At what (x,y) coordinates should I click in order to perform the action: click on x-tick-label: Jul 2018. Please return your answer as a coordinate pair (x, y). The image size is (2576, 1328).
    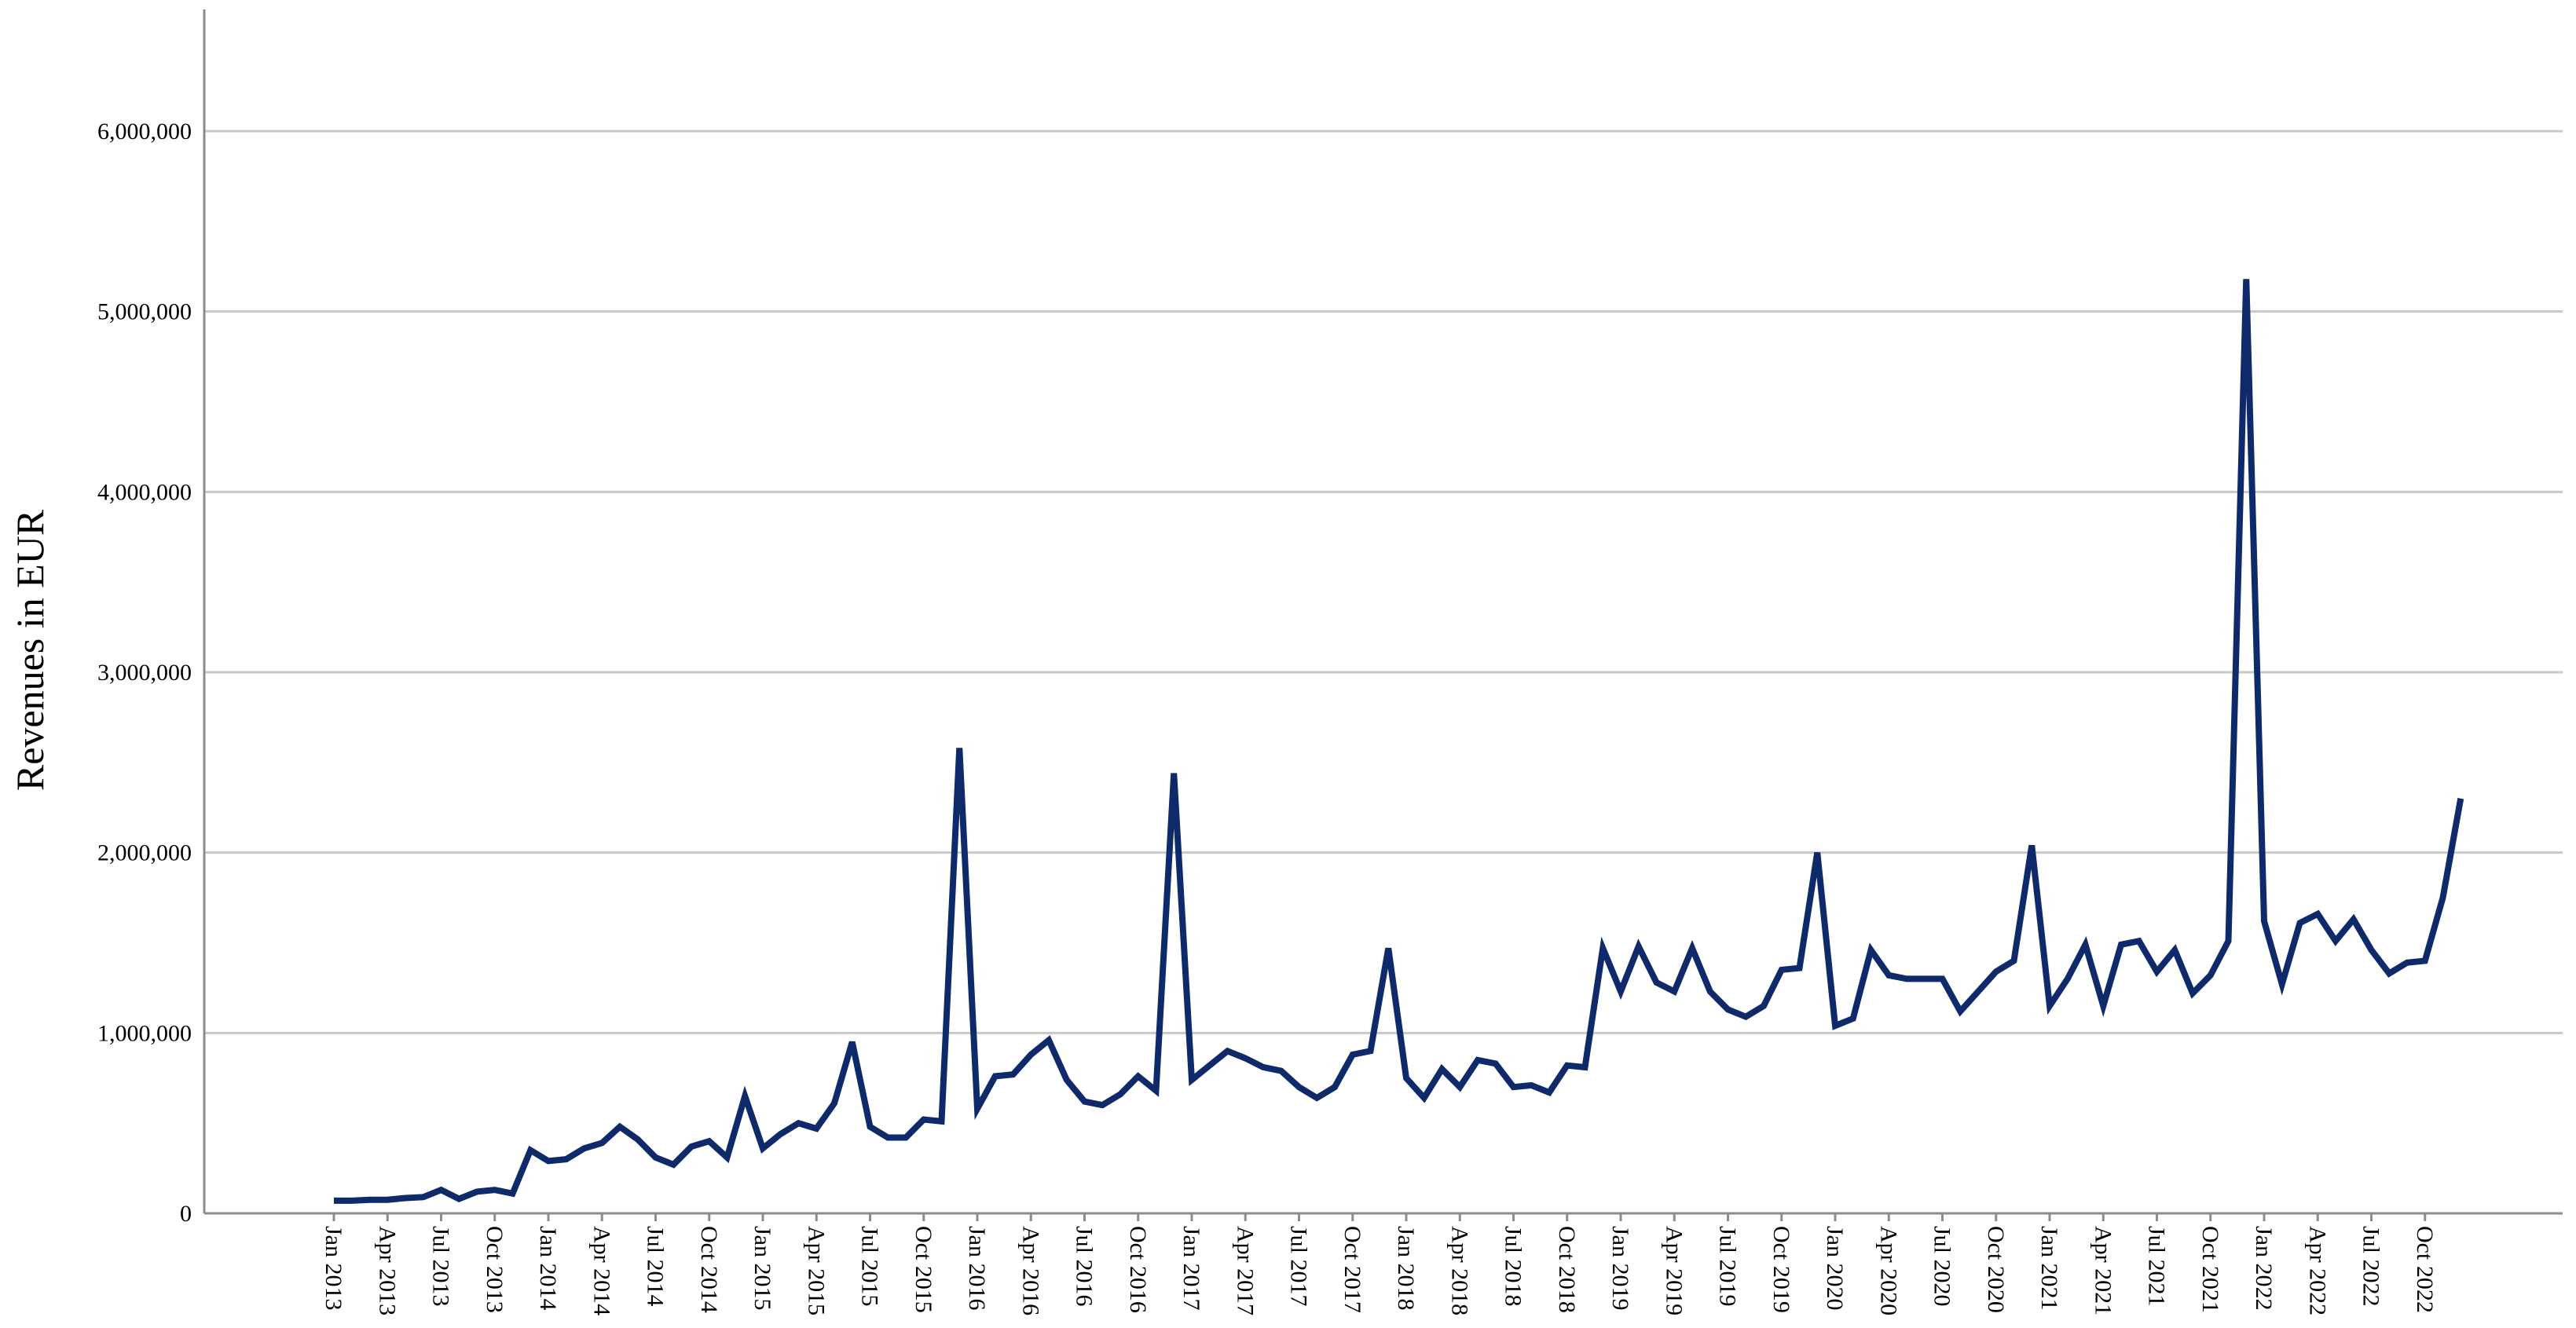
    Looking at the image, I should click on (1513, 1266).